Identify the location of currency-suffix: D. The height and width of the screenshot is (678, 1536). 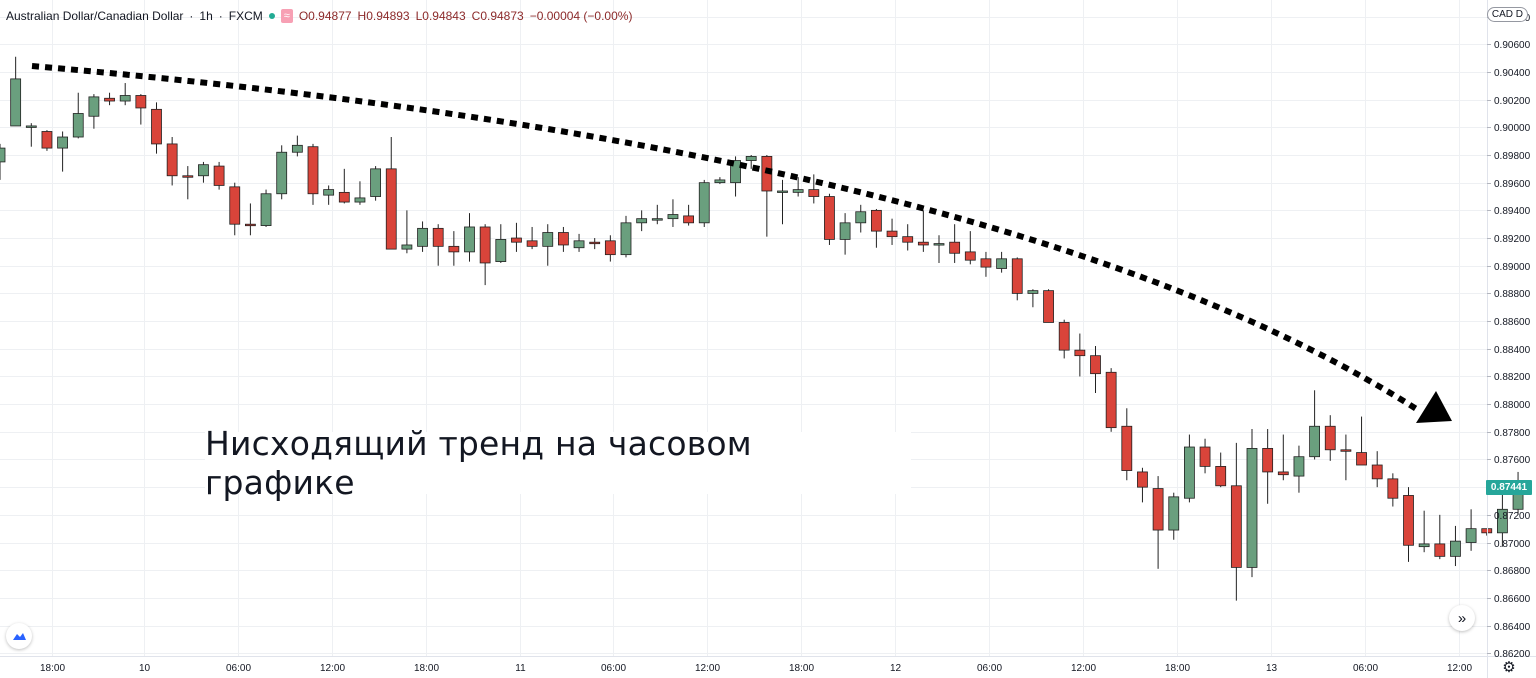
(1519, 14).